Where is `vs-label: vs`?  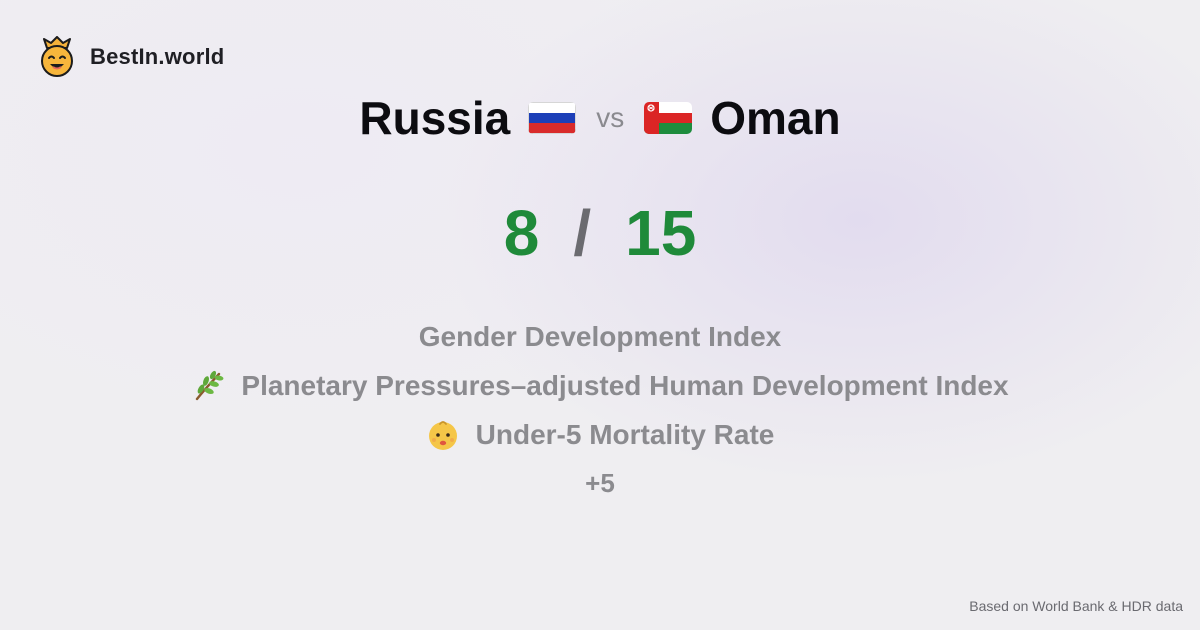
vs-label: vs is located at coordinates (610, 117).